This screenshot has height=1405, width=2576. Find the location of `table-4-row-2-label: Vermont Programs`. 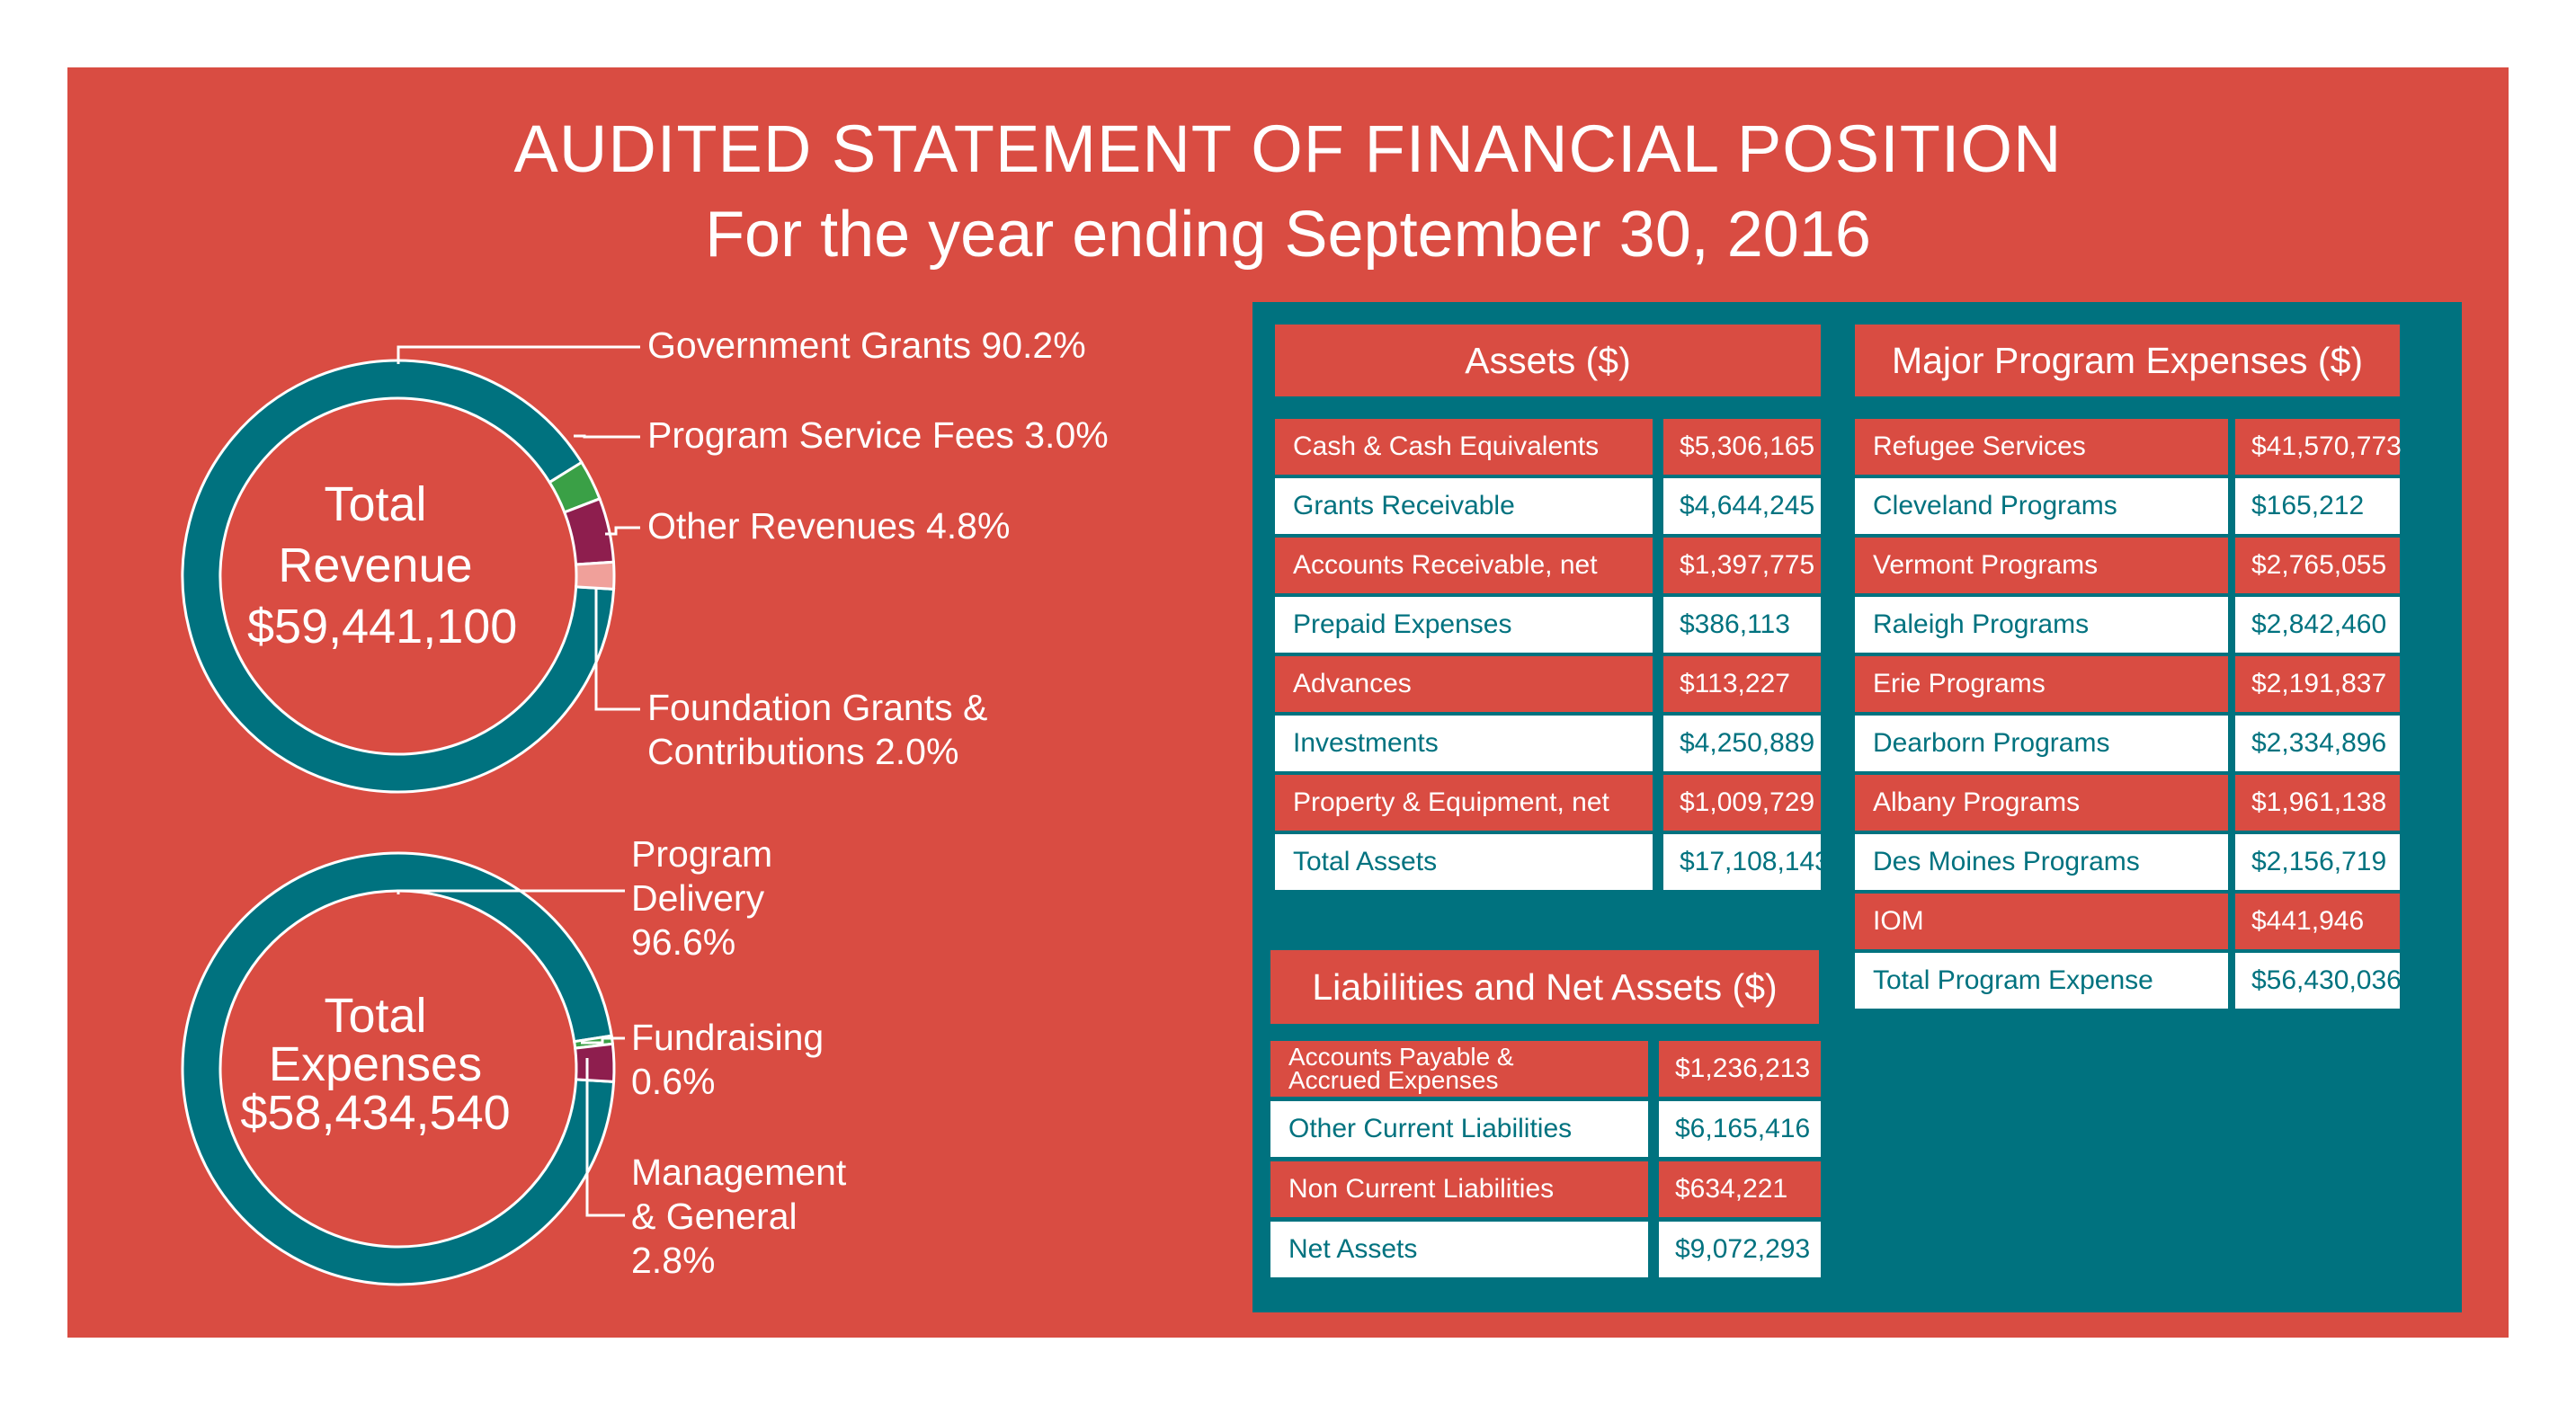

table-4-row-2-label: Vermont Programs is located at coordinates (2041, 565).